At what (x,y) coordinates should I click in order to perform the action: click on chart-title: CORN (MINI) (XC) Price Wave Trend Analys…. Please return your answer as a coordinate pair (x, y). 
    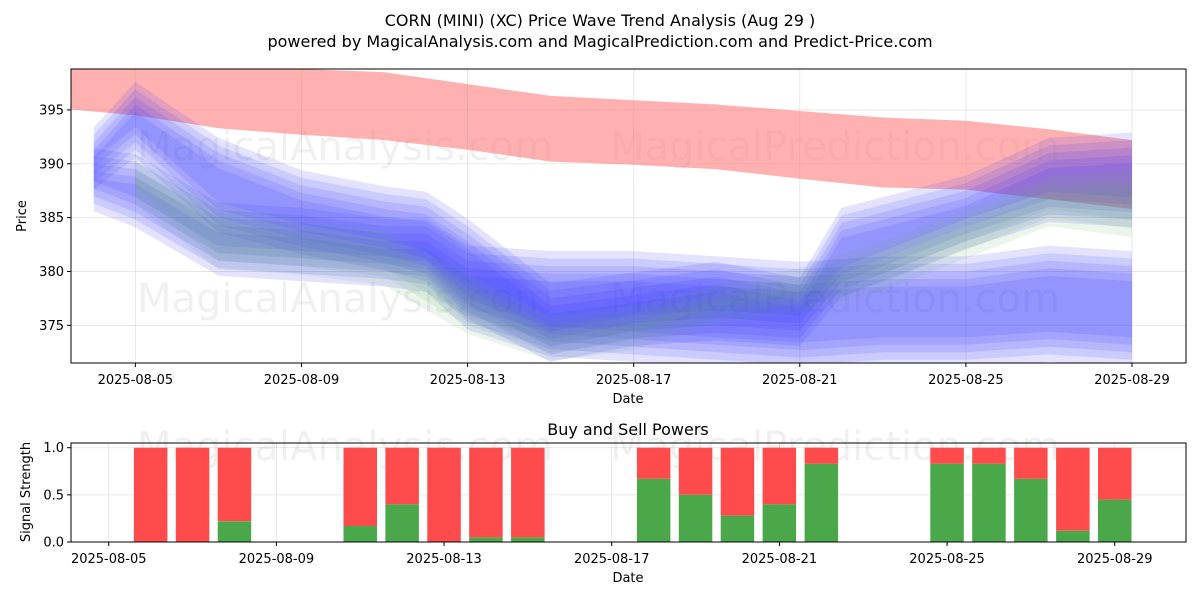
    Looking at the image, I should click on (600, 20).